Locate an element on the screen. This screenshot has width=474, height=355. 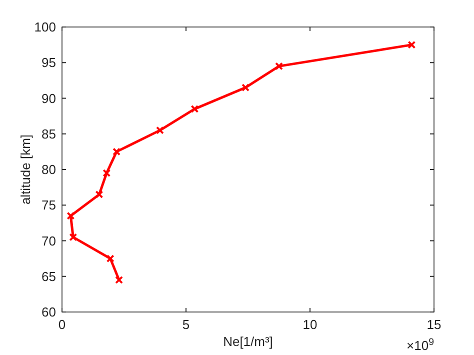
x-tick-label: 10 is located at coordinates (310, 324).